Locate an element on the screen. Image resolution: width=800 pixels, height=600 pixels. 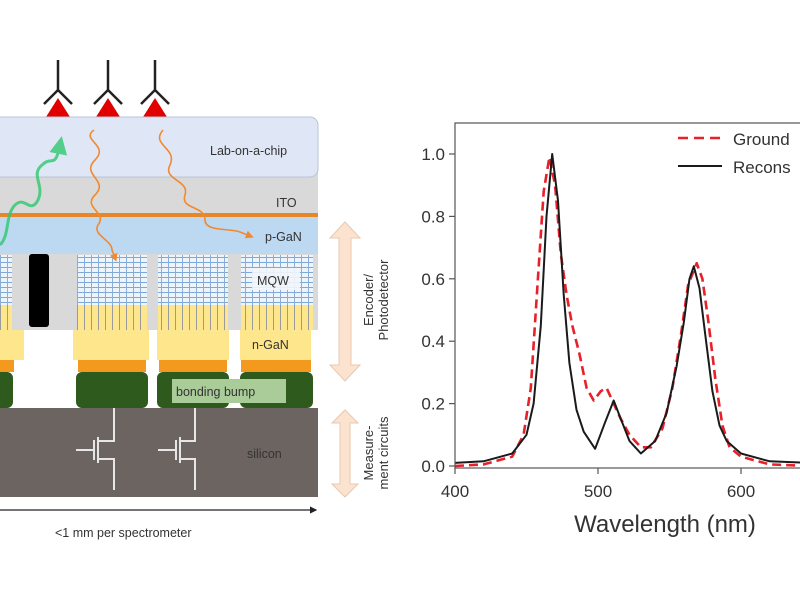
y-tick-label: 0.8 is located at coordinates (433, 216).